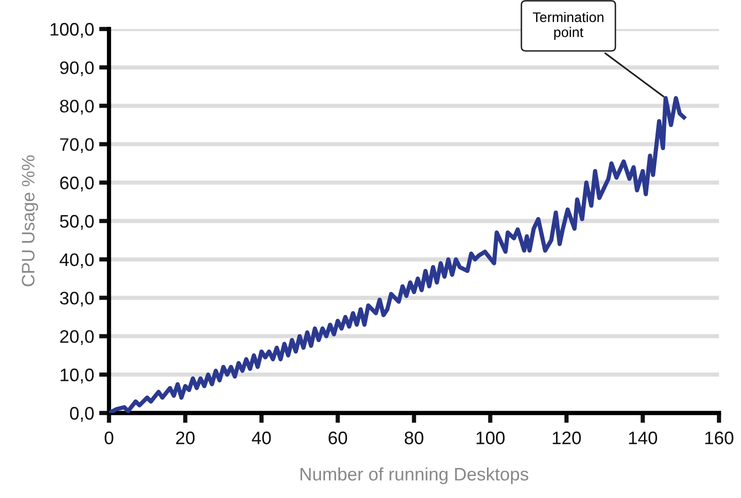 The height and width of the screenshot is (498, 741). What do you see at coordinates (72, 30) in the screenshot?
I see `y-tick-label: 100,0` at bounding box center [72, 30].